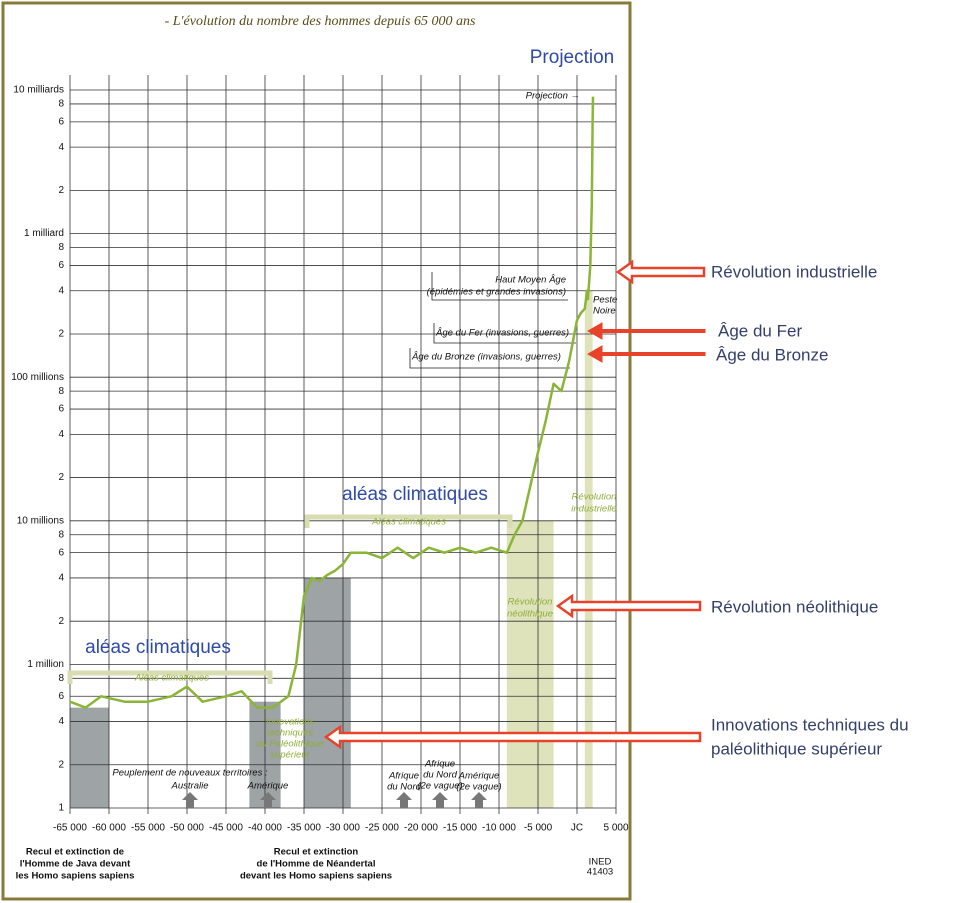  What do you see at coordinates (290, 722) in the screenshot?
I see `annotation: Innovations` at bounding box center [290, 722].